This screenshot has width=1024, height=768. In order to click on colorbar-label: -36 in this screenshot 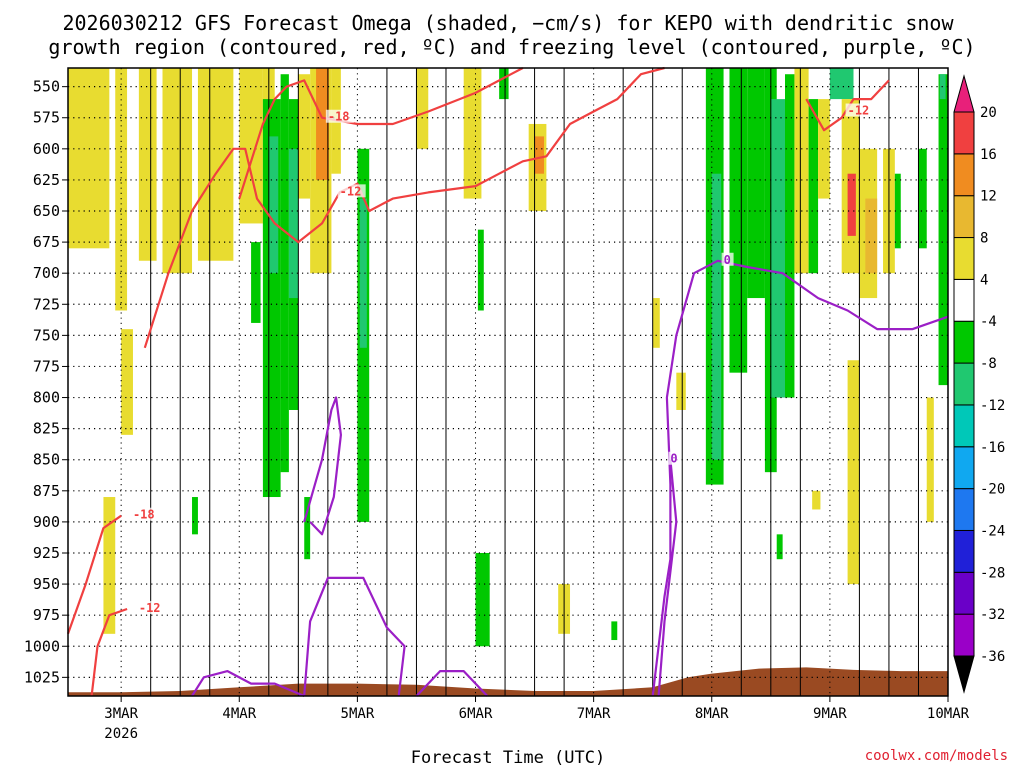, I will do `click(992, 657)`.